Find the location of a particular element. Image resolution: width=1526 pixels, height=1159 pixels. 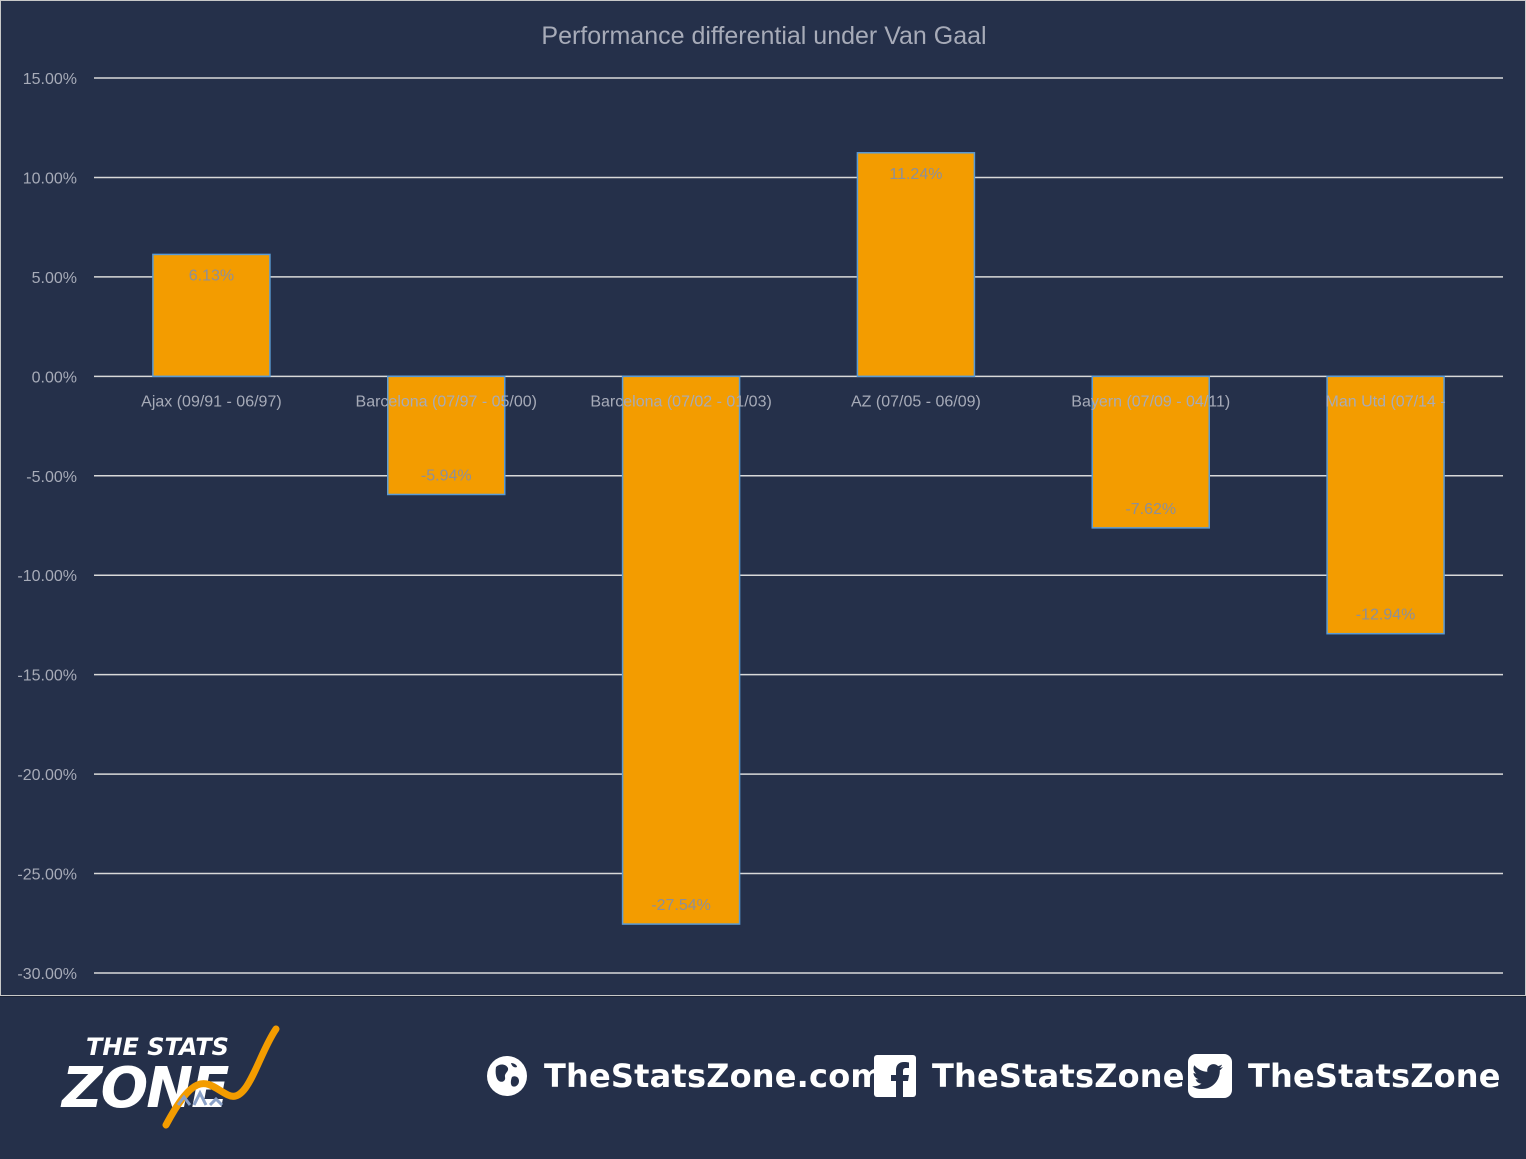

y-tick-label: -10.00% is located at coordinates (47, 576).